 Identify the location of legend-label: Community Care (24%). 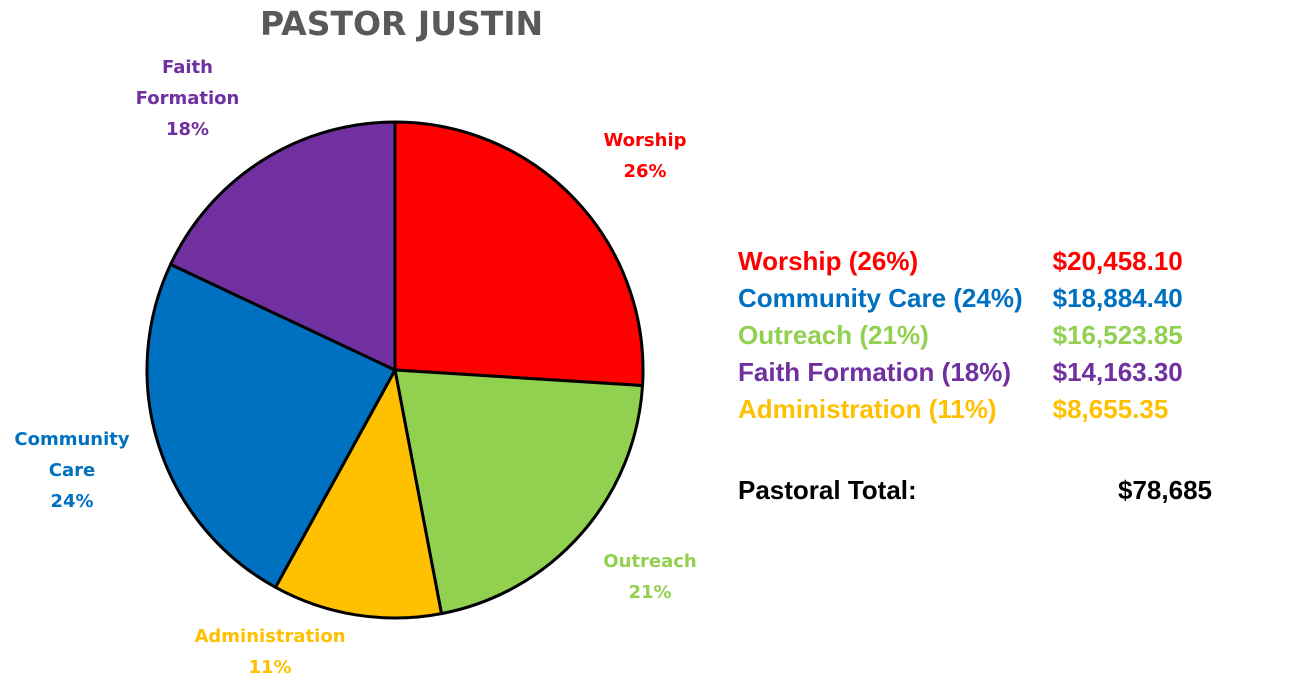
(880, 298).